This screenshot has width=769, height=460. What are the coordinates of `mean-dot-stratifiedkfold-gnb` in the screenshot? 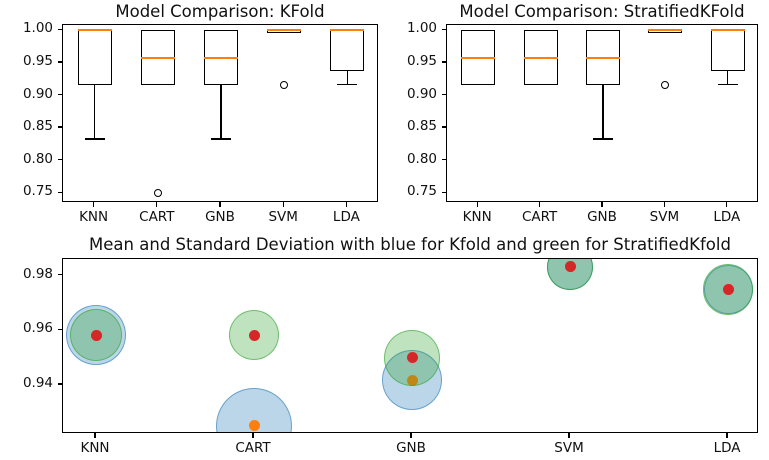 It's located at (412, 358).